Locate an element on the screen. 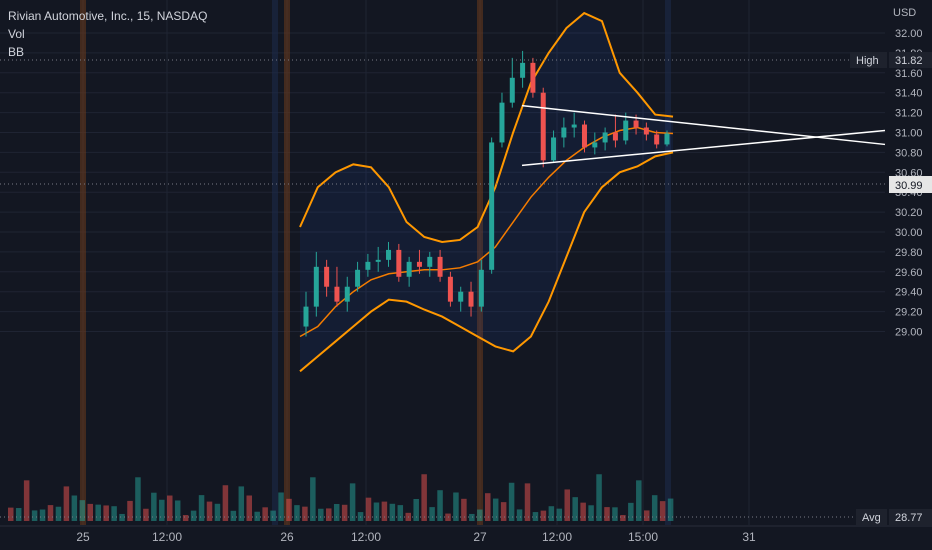  y-tick-label: 29.20 is located at coordinates (909, 313).